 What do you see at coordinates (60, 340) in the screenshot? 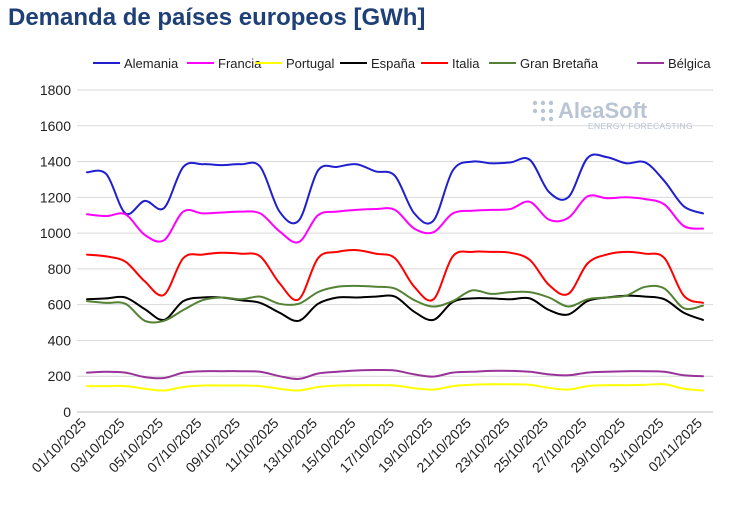
I see `y-tick-label: 400` at bounding box center [60, 340].